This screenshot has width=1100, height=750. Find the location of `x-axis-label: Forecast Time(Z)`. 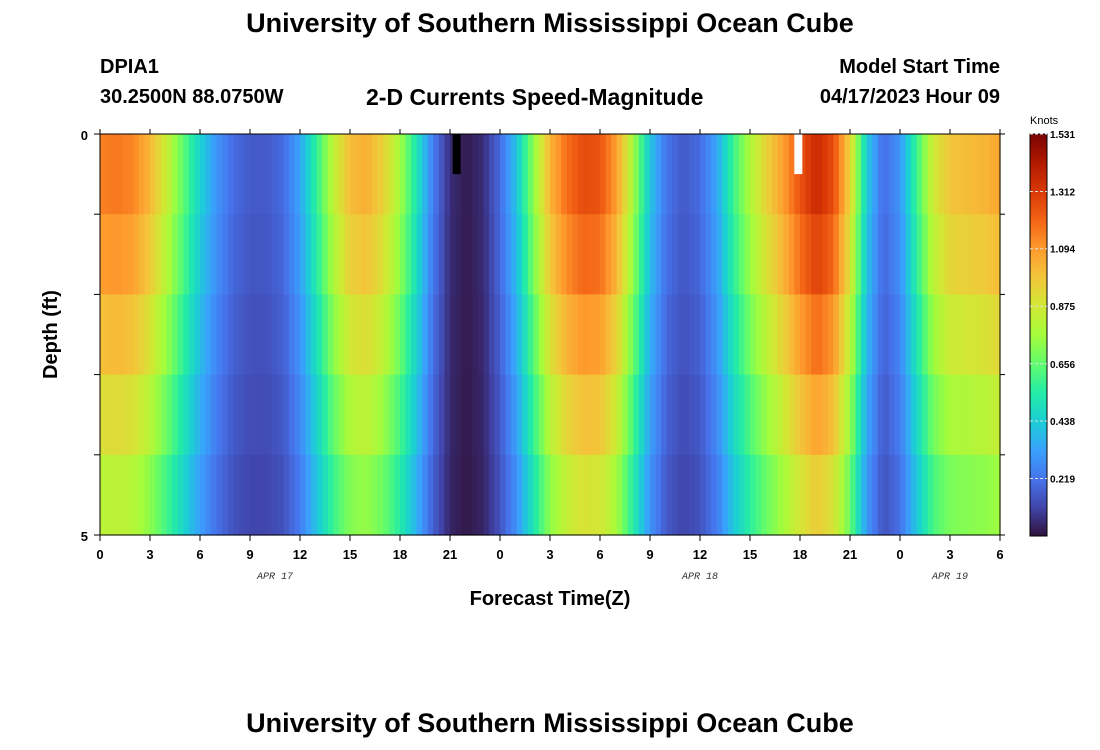

x-axis-label: Forecast Time(Z) is located at coordinates (550, 599).